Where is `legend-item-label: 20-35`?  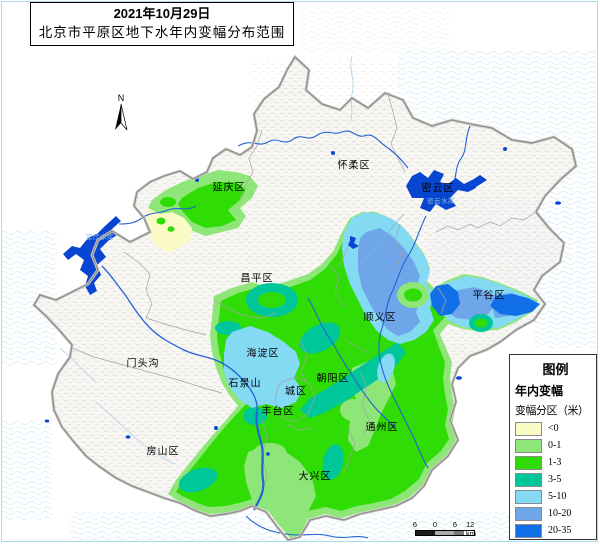 legend-item-label: 20-35 is located at coordinates (560, 530).